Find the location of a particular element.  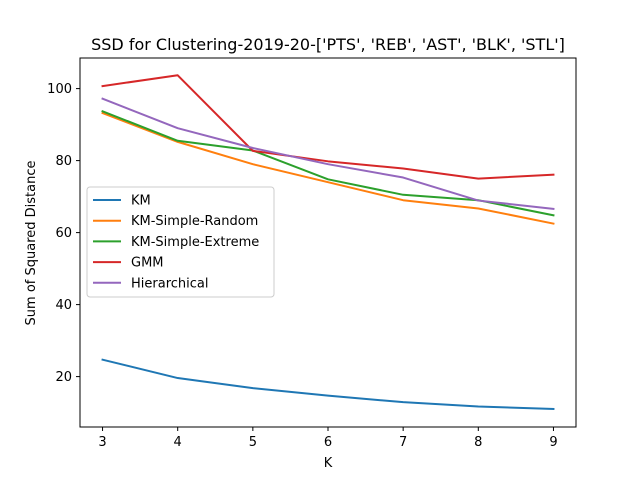

x-tick-label-4: 7 is located at coordinates (403, 442).